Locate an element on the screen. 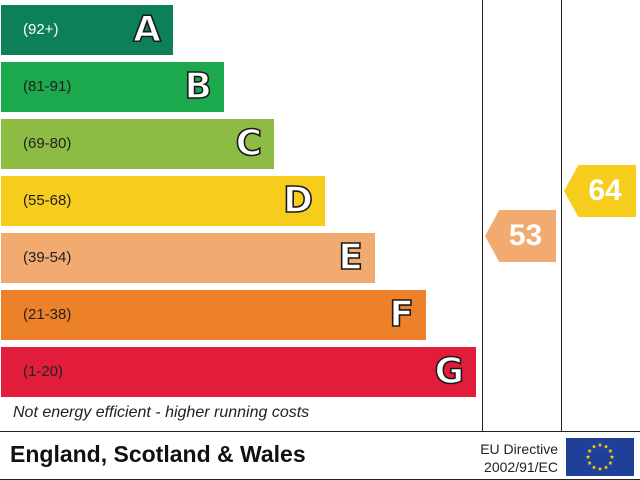 This screenshot has height=480, width=640. band-f-letter: F is located at coordinates (402, 314).